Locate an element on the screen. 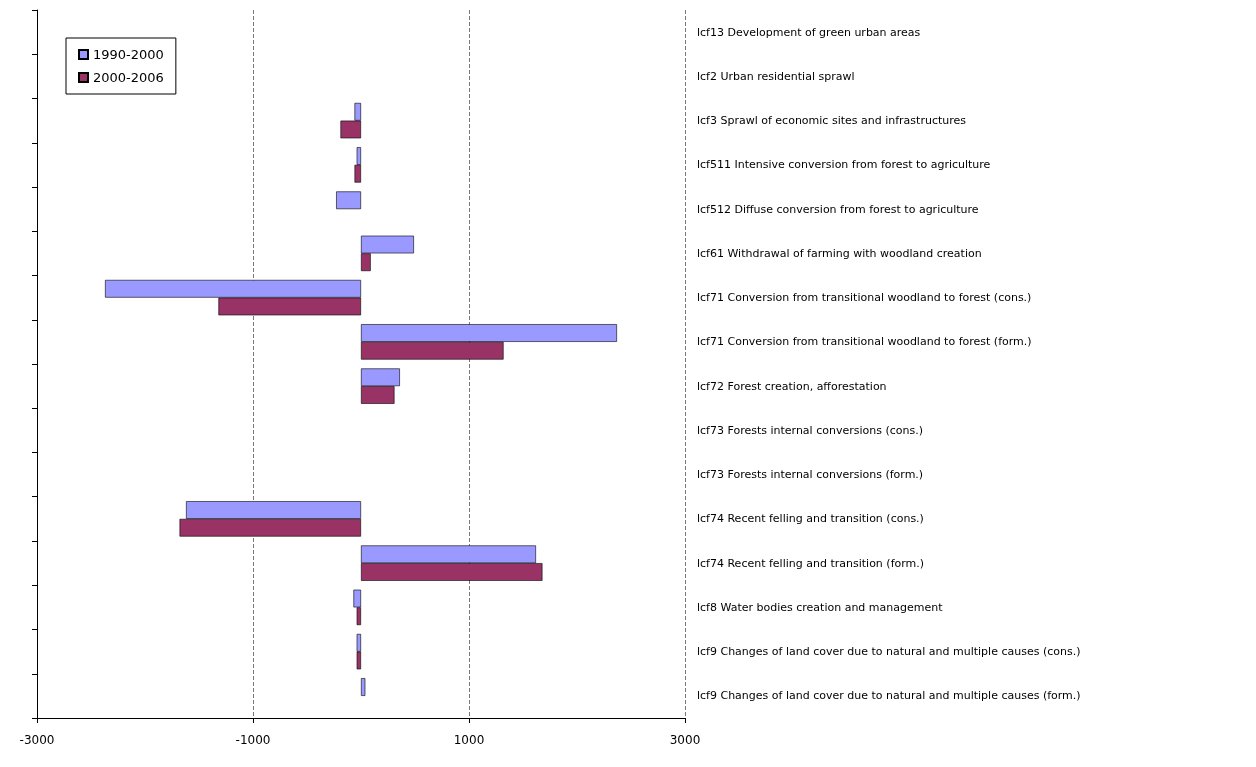 This screenshot has width=1256, height=767. y-tick-label: lcf511 Intensive conversion from forest to agriculture is located at coordinates (844, 165).